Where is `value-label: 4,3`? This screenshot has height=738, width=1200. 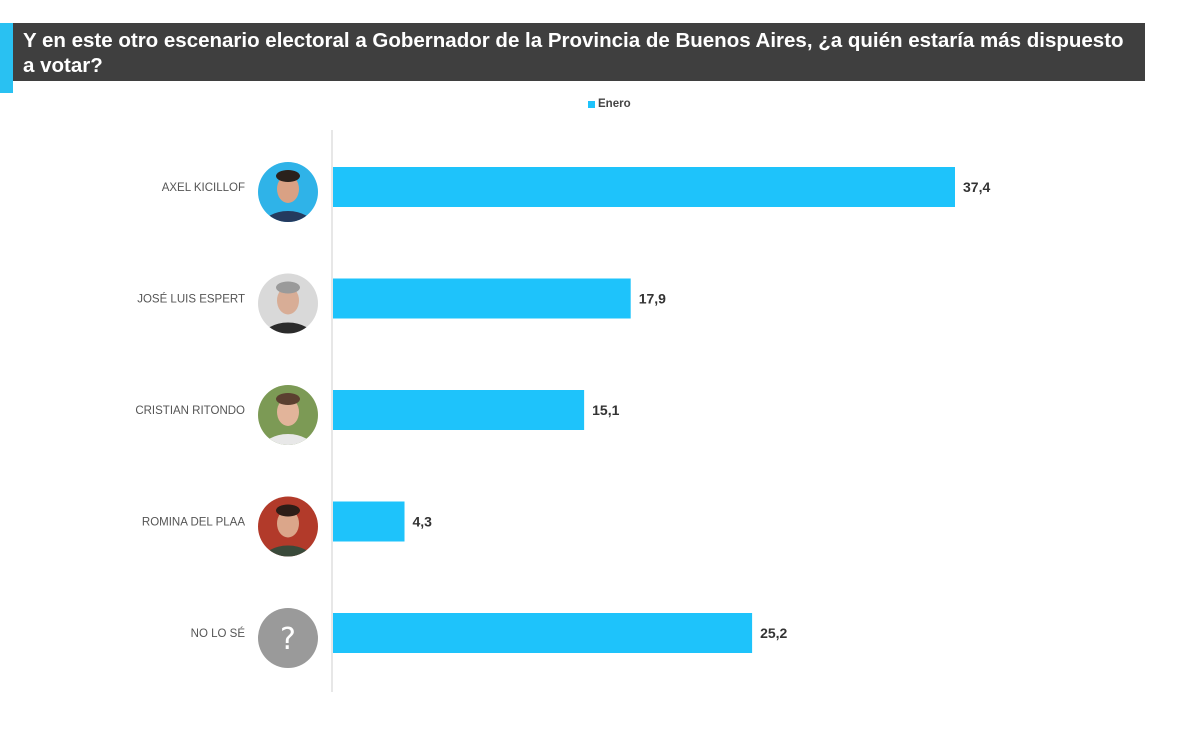
value-label: 4,3 is located at coordinates (423, 522).